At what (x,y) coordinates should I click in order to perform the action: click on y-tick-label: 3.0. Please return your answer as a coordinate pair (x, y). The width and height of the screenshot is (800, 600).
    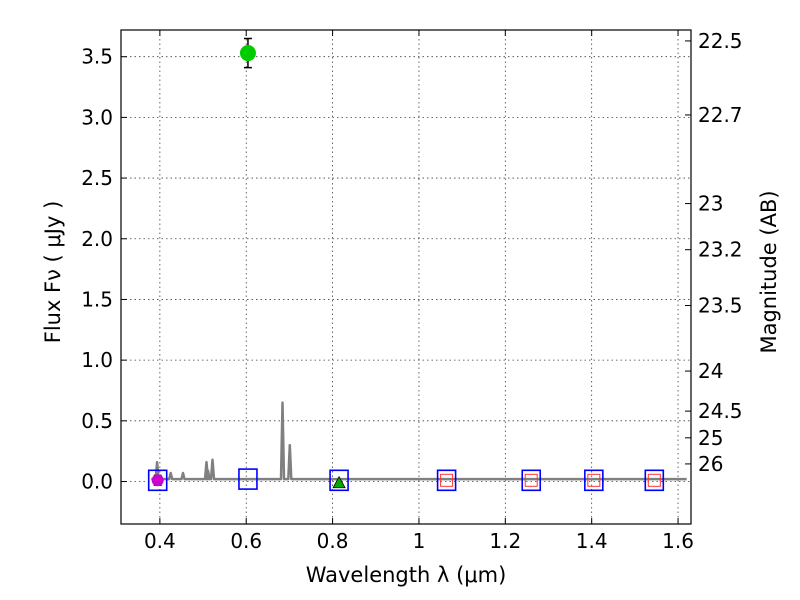
    Looking at the image, I should click on (97, 117).